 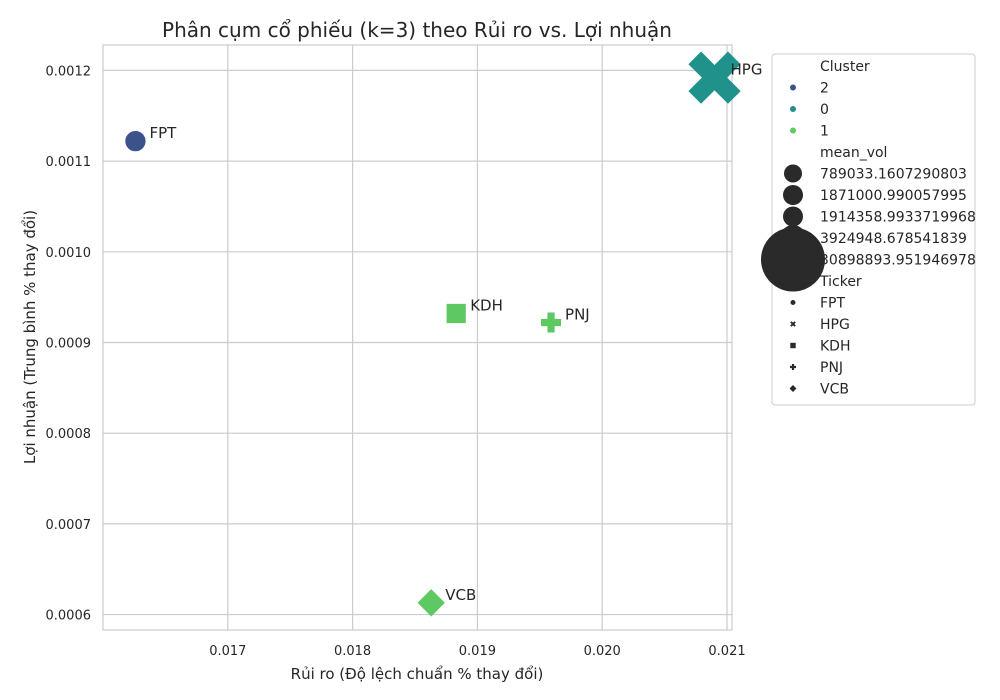 What do you see at coordinates (835, 325) in the screenshot?
I see `legend-ticker-label: HPG` at bounding box center [835, 325].